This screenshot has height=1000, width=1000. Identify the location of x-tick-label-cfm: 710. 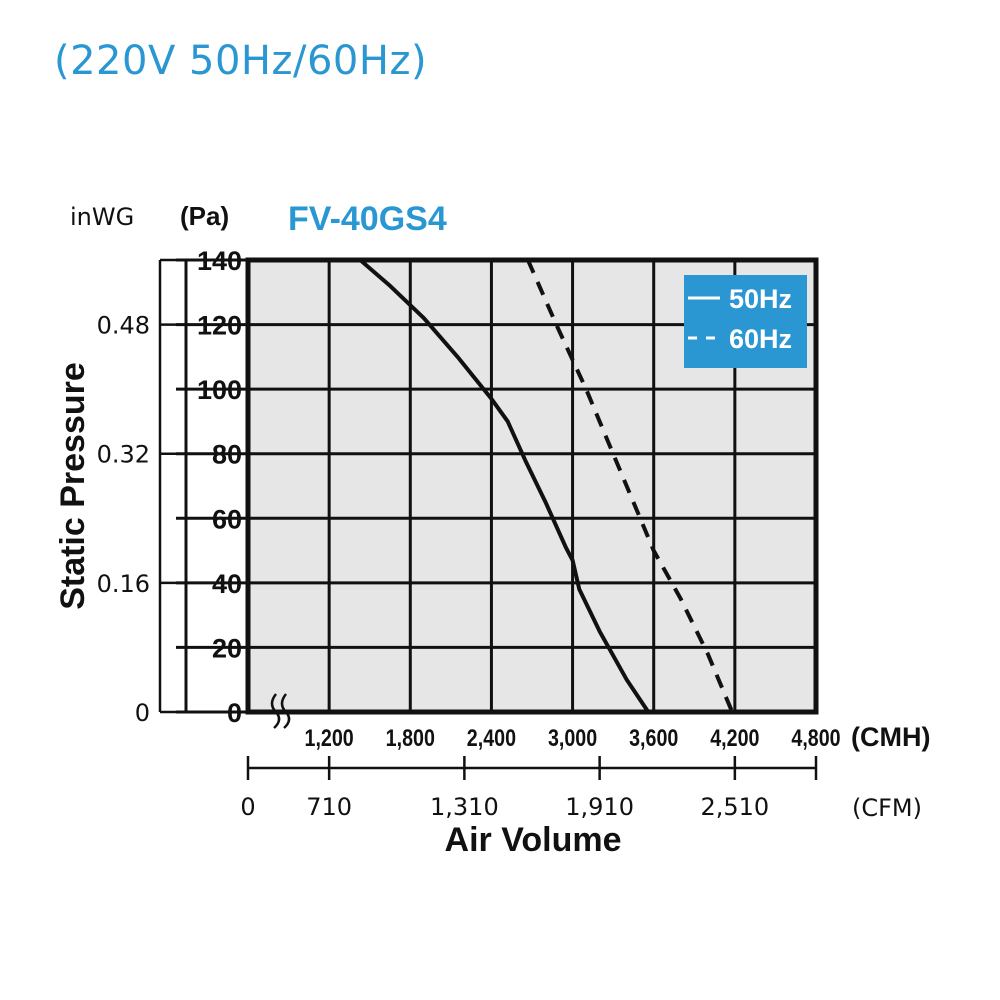
(329, 807).